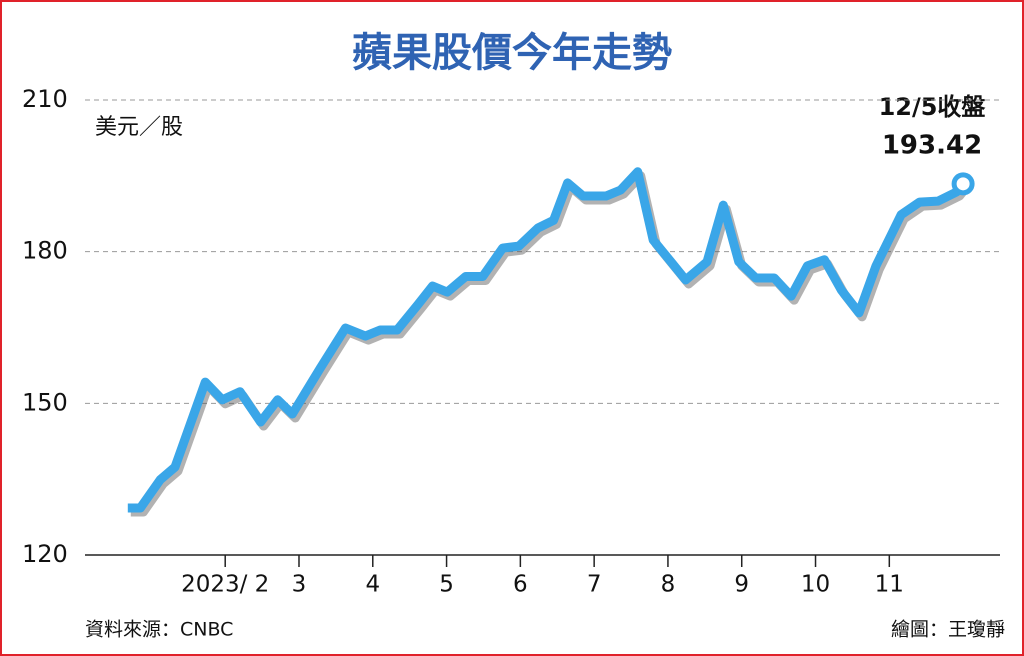 Image resolution: width=1024 pixels, height=656 pixels. What do you see at coordinates (932, 146) in the screenshot?
I see `last-value-label: 193.42` at bounding box center [932, 146].